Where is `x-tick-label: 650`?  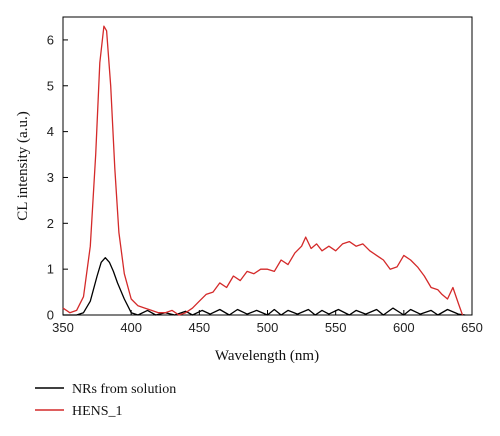 x-tick-label: 650 is located at coordinates (472, 327).